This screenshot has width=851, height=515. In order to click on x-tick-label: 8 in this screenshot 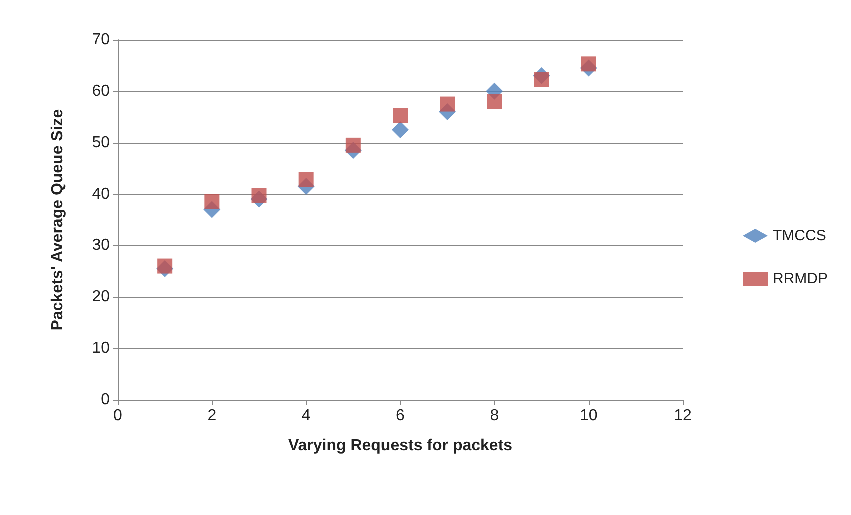, I will do `click(495, 416)`.